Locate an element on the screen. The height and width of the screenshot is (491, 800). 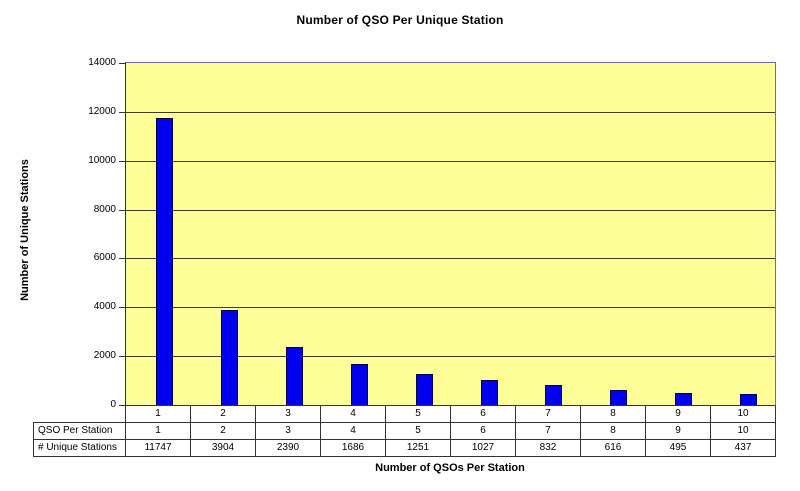
chart-title: Number of QSO Per Unique Station is located at coordinates (400, 20).